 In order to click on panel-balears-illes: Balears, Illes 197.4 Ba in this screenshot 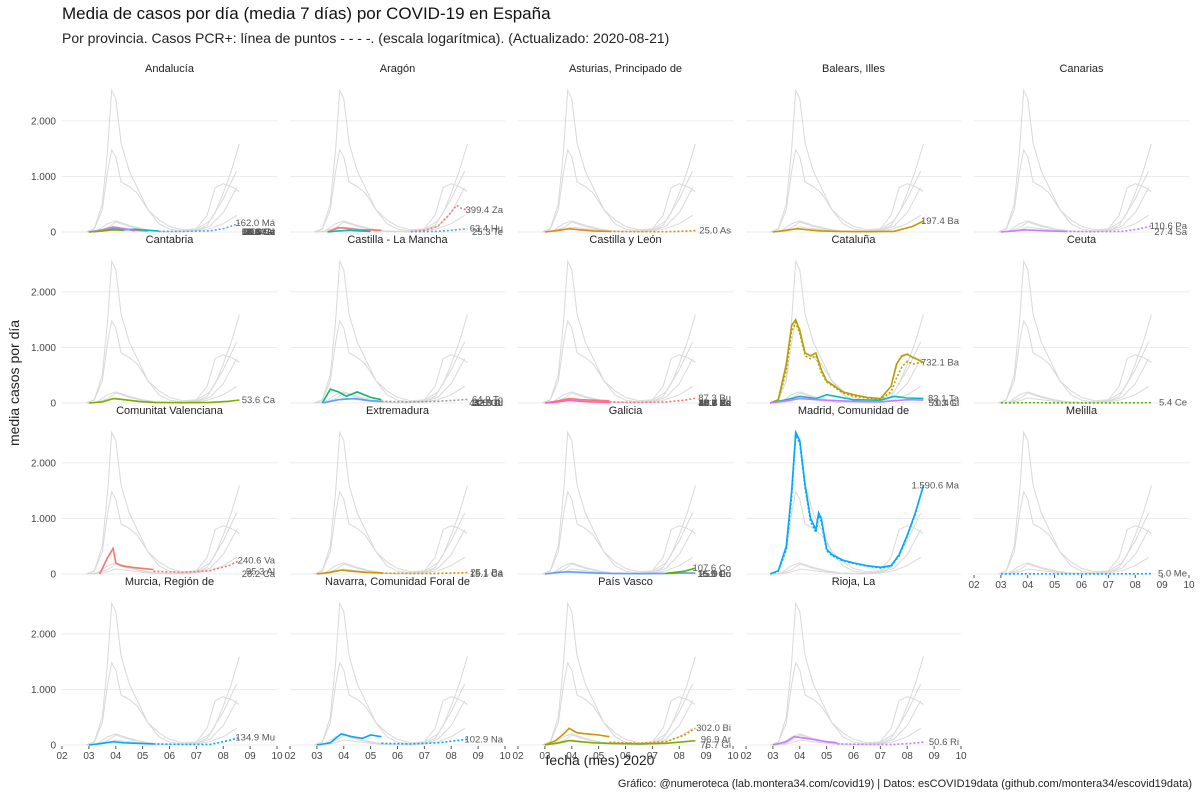, I will do `click(853, 148)`.